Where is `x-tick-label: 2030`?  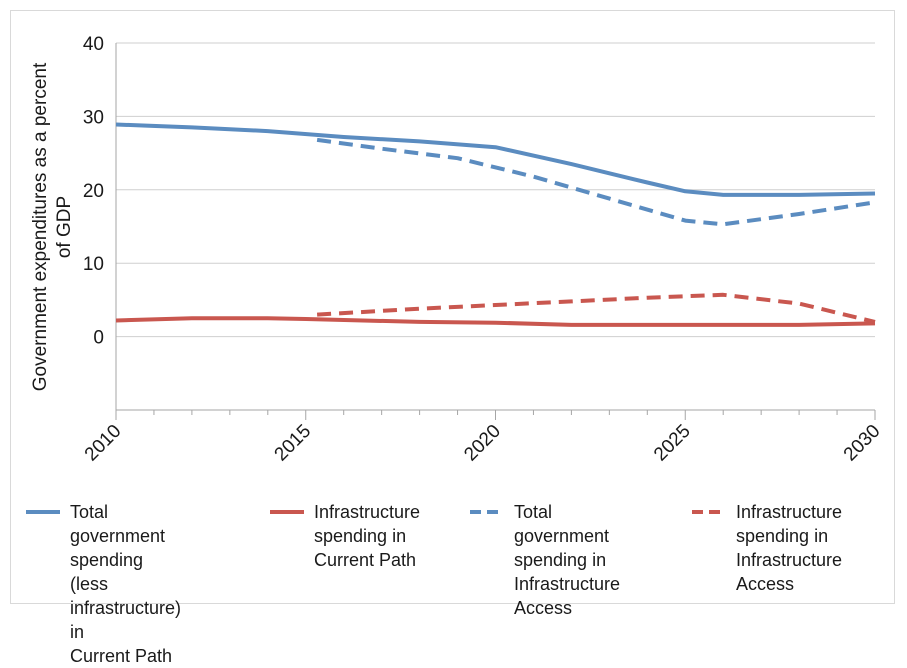 x-tick-label: 2030 is located at coordinates (862, 443).